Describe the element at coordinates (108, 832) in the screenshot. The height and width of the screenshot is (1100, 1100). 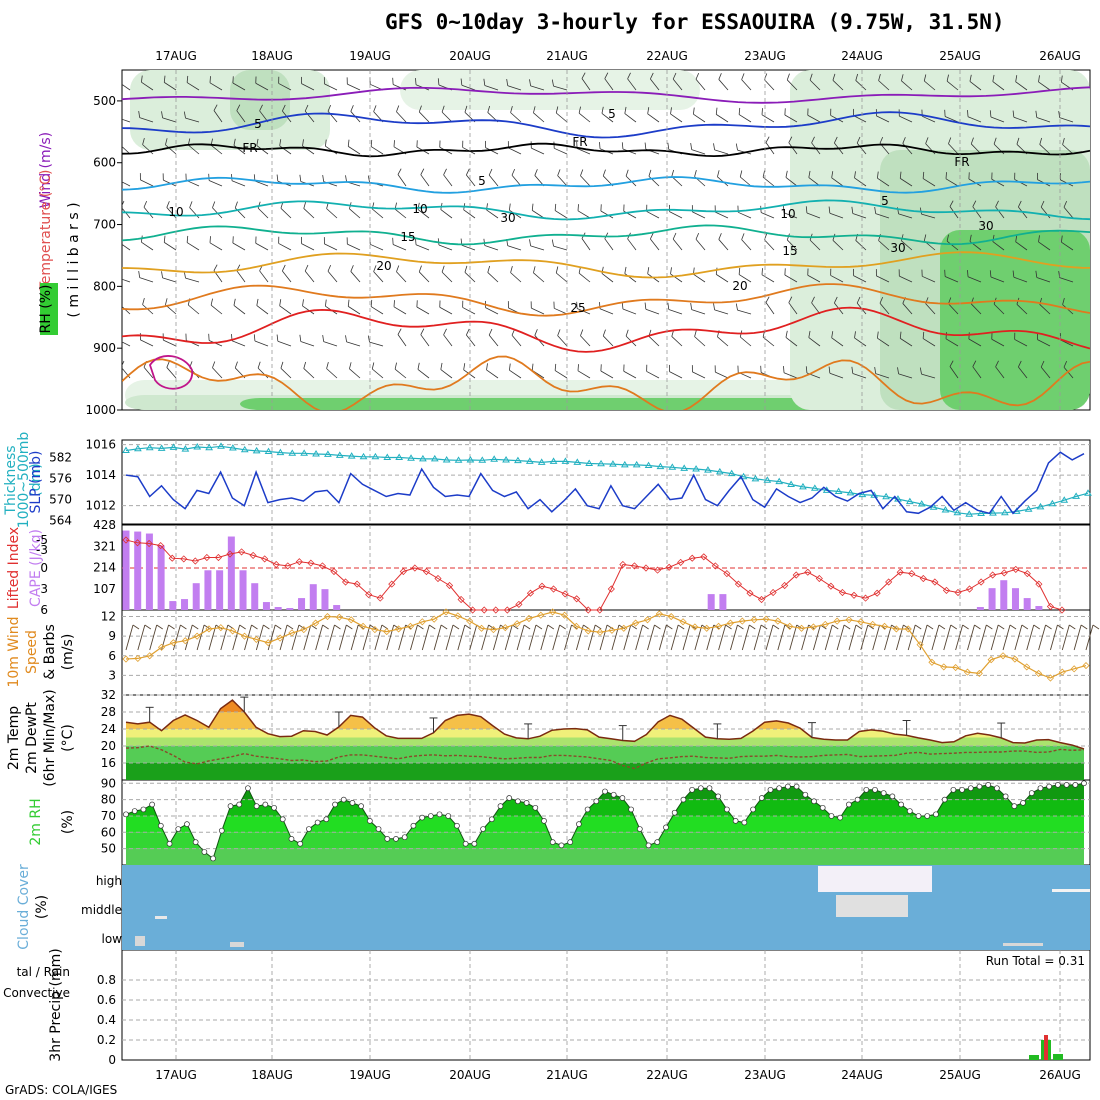
I see `rh-tick: 60` at that location.